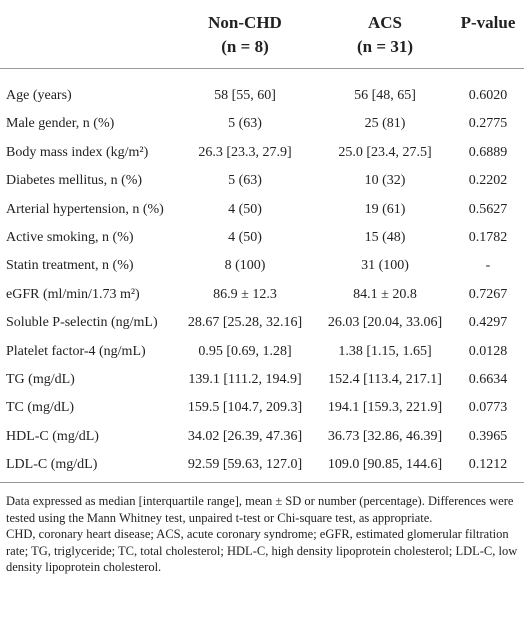 The height and width of the screenshot is (620, 524). I want to click on cell-value: 25 (81), so click(385, 124).